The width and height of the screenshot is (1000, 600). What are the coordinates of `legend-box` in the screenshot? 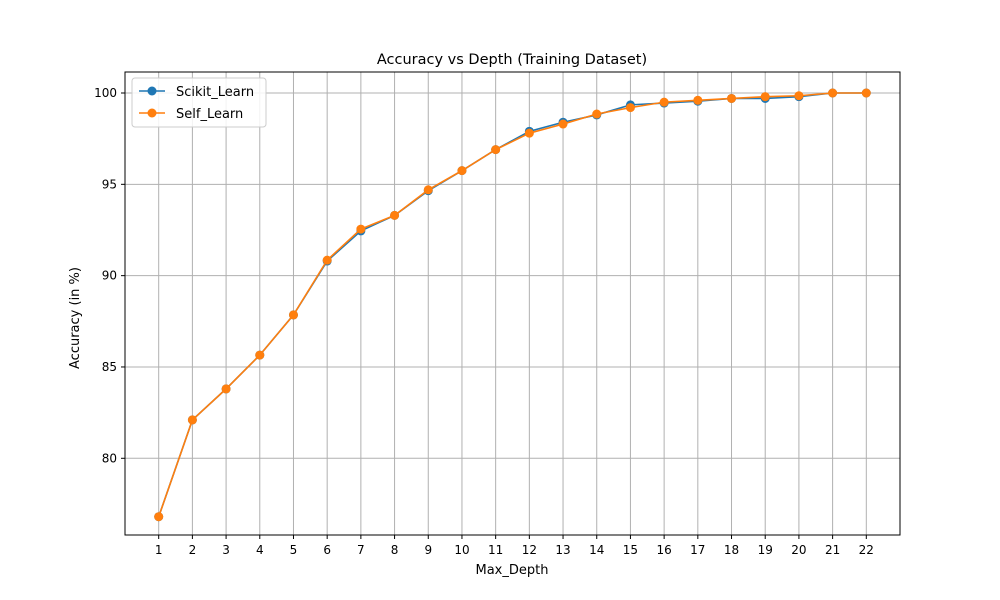 It's located at (199, 102).